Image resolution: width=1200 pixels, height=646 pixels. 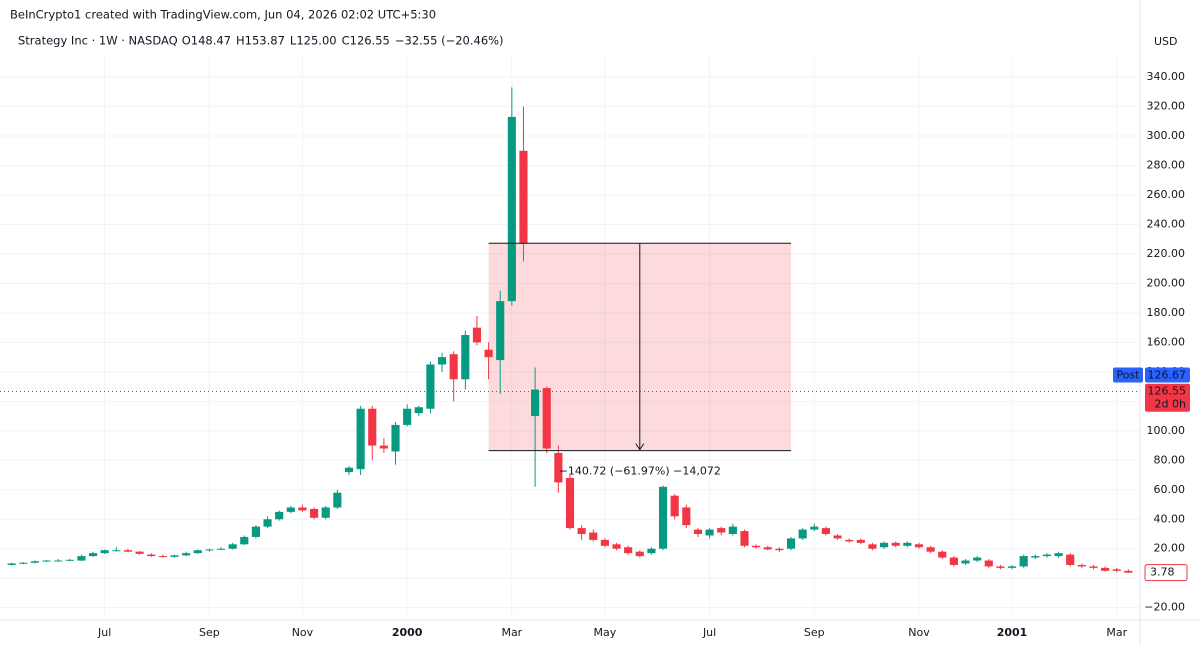 I want to click on x-tick-label: 2000, so click(x=407, y=632).